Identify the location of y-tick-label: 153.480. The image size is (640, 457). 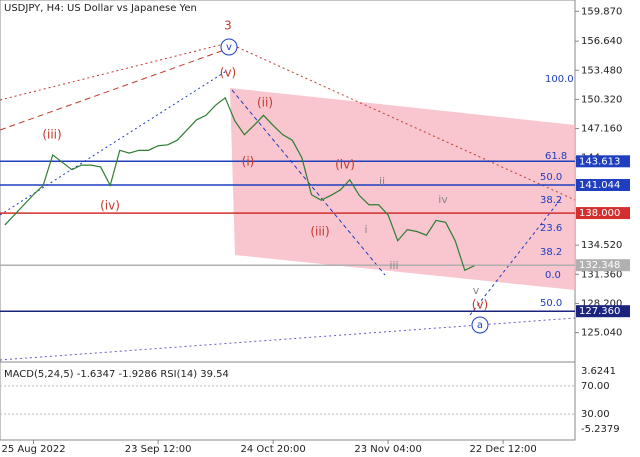
(601, 70).